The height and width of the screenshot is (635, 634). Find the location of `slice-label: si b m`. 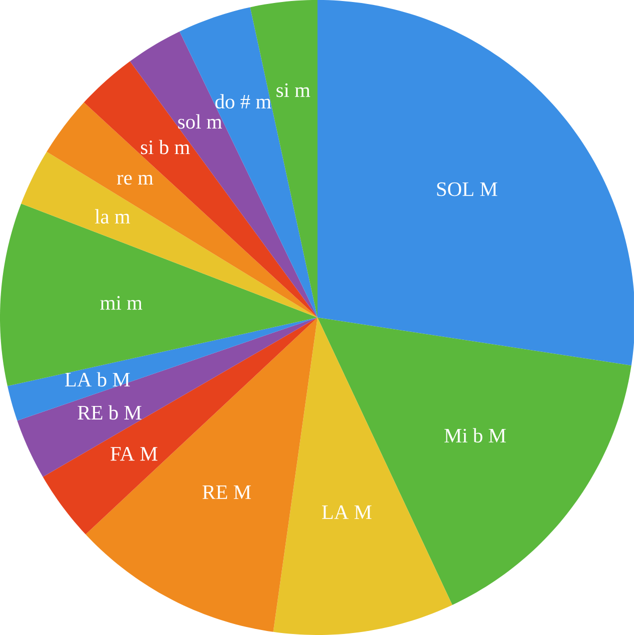

slice-label: si b m is located at coordinates (165, 147).